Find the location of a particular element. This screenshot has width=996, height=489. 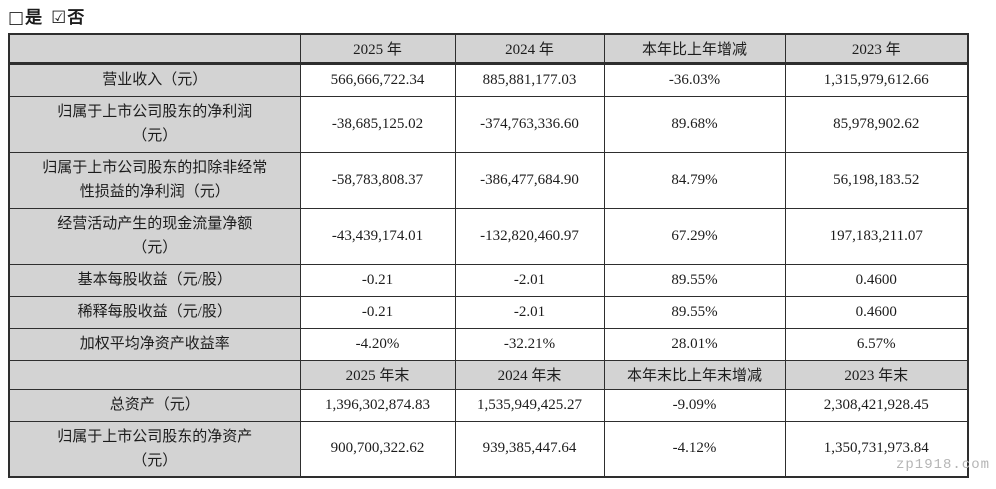

row-label: 归属于上市公司股东的净利润 （元） is located at coordinates (154, 124).